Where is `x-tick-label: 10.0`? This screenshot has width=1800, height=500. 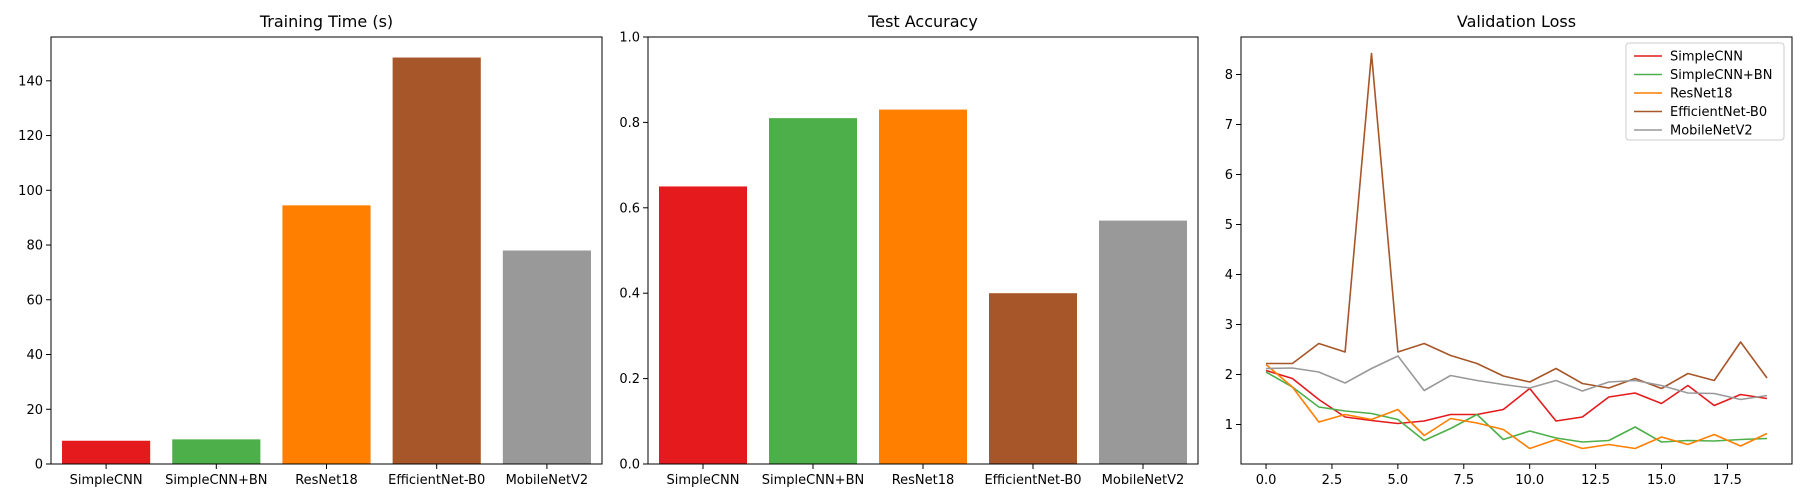 x-tick-label: 10.0 is located at coordinates (1529, 480).